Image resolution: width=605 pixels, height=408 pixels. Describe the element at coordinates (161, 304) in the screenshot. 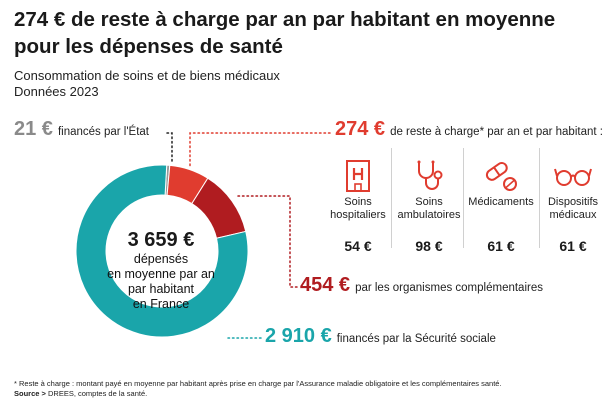

I see `total-desc-4: en France` at that location.